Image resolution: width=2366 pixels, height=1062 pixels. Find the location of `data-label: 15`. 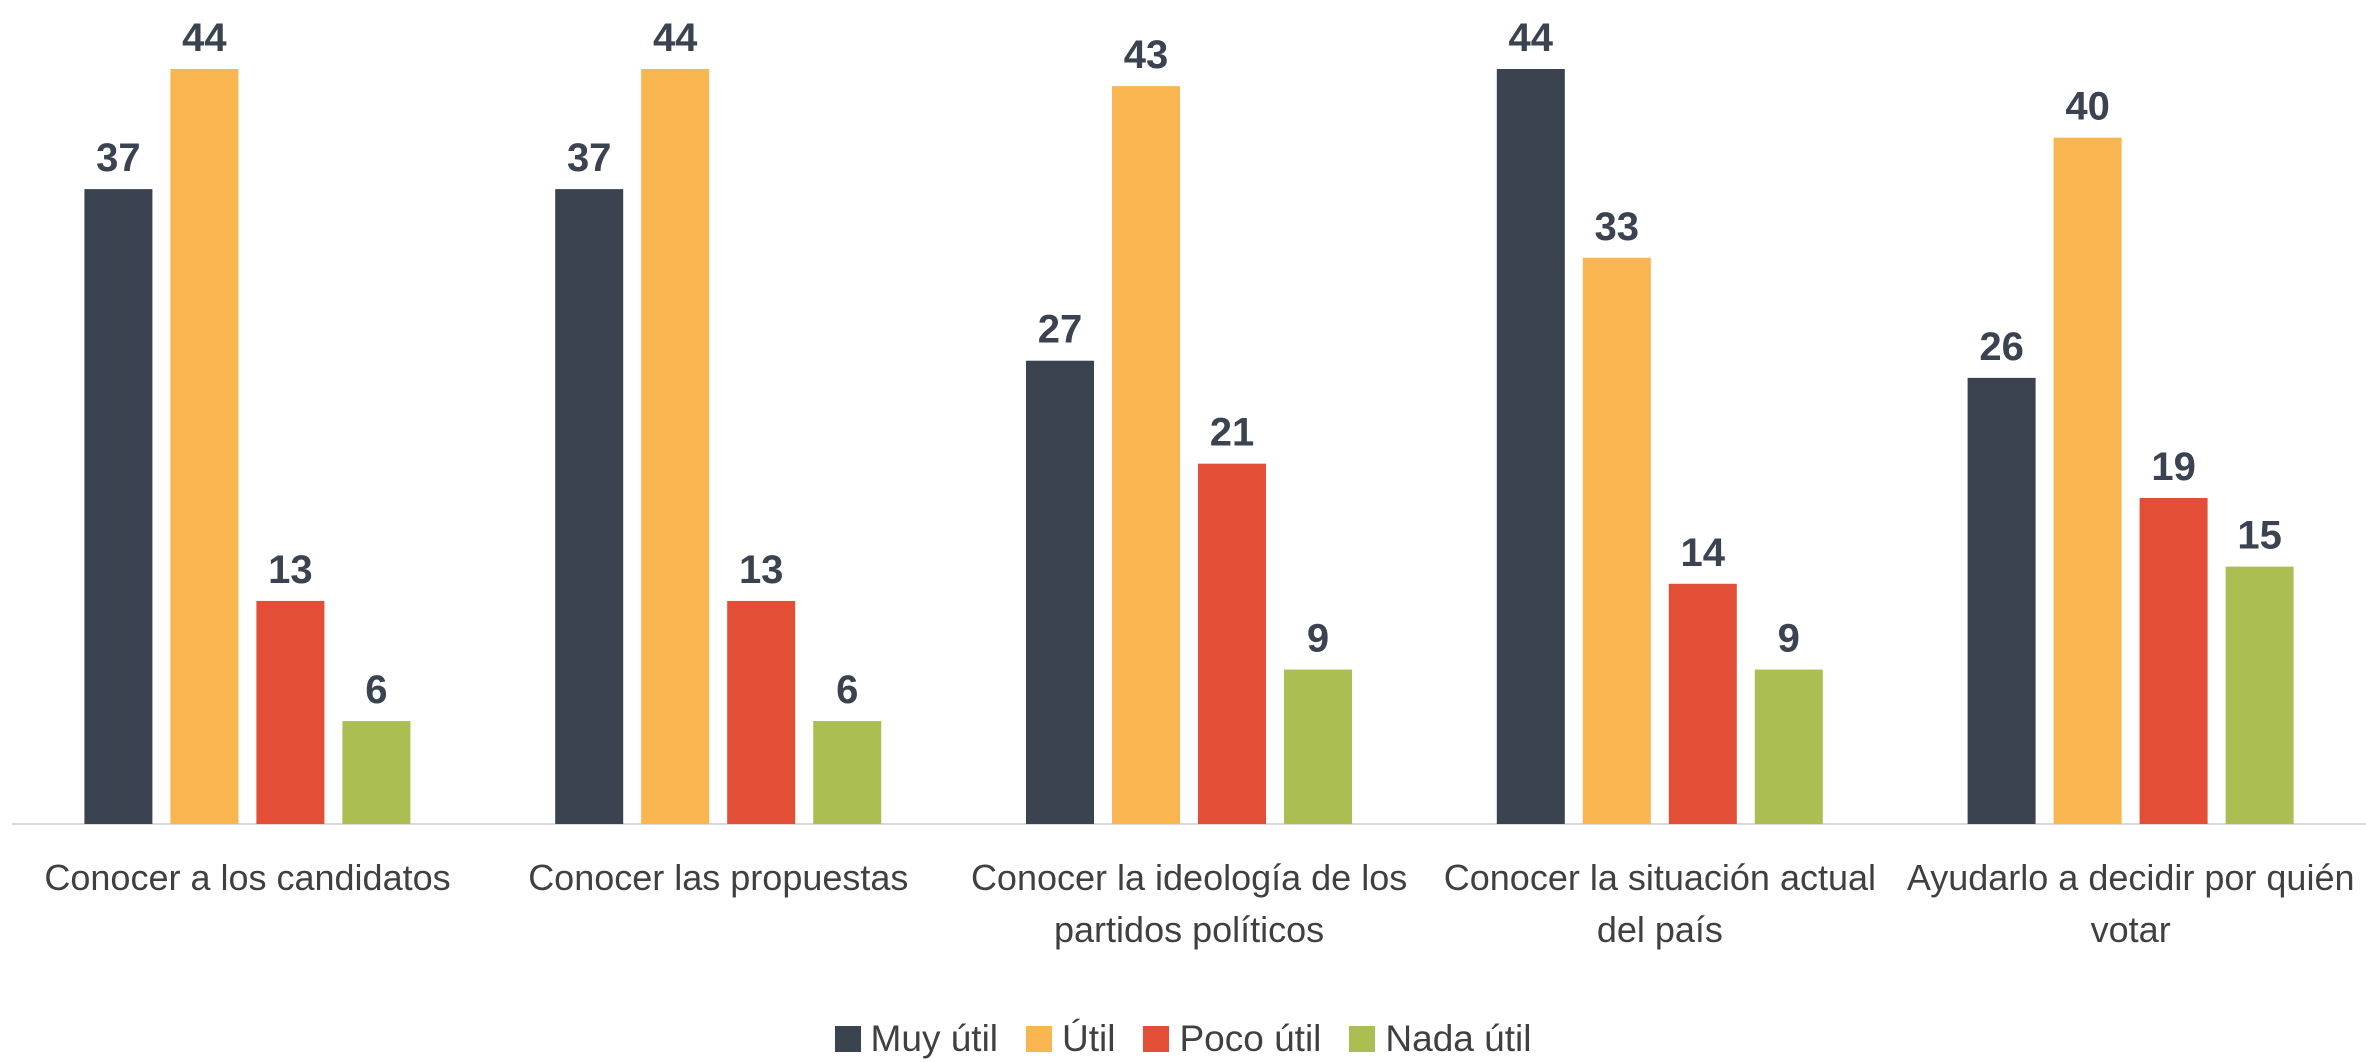

data-label: 15 is located at coordinates (2259, 536).